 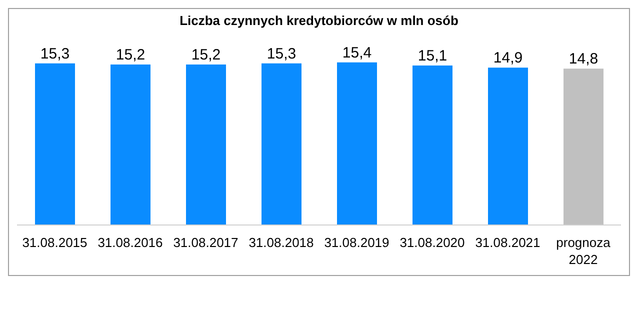 What do you see at coordinates (319, 20) in the screenshot?
I see `chart-title: Liczba czynnych kredytobiorców w mln osób` at bounding box center [319, 20].